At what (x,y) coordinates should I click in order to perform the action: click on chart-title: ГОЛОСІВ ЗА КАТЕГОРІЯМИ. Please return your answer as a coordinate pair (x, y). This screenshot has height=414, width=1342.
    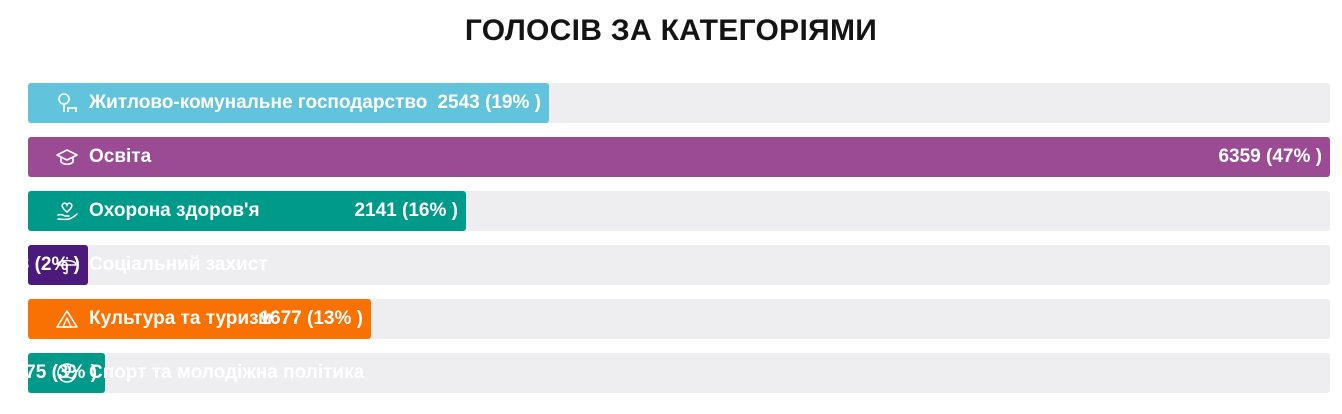
    Looking at the image, I should click on (671, 30).